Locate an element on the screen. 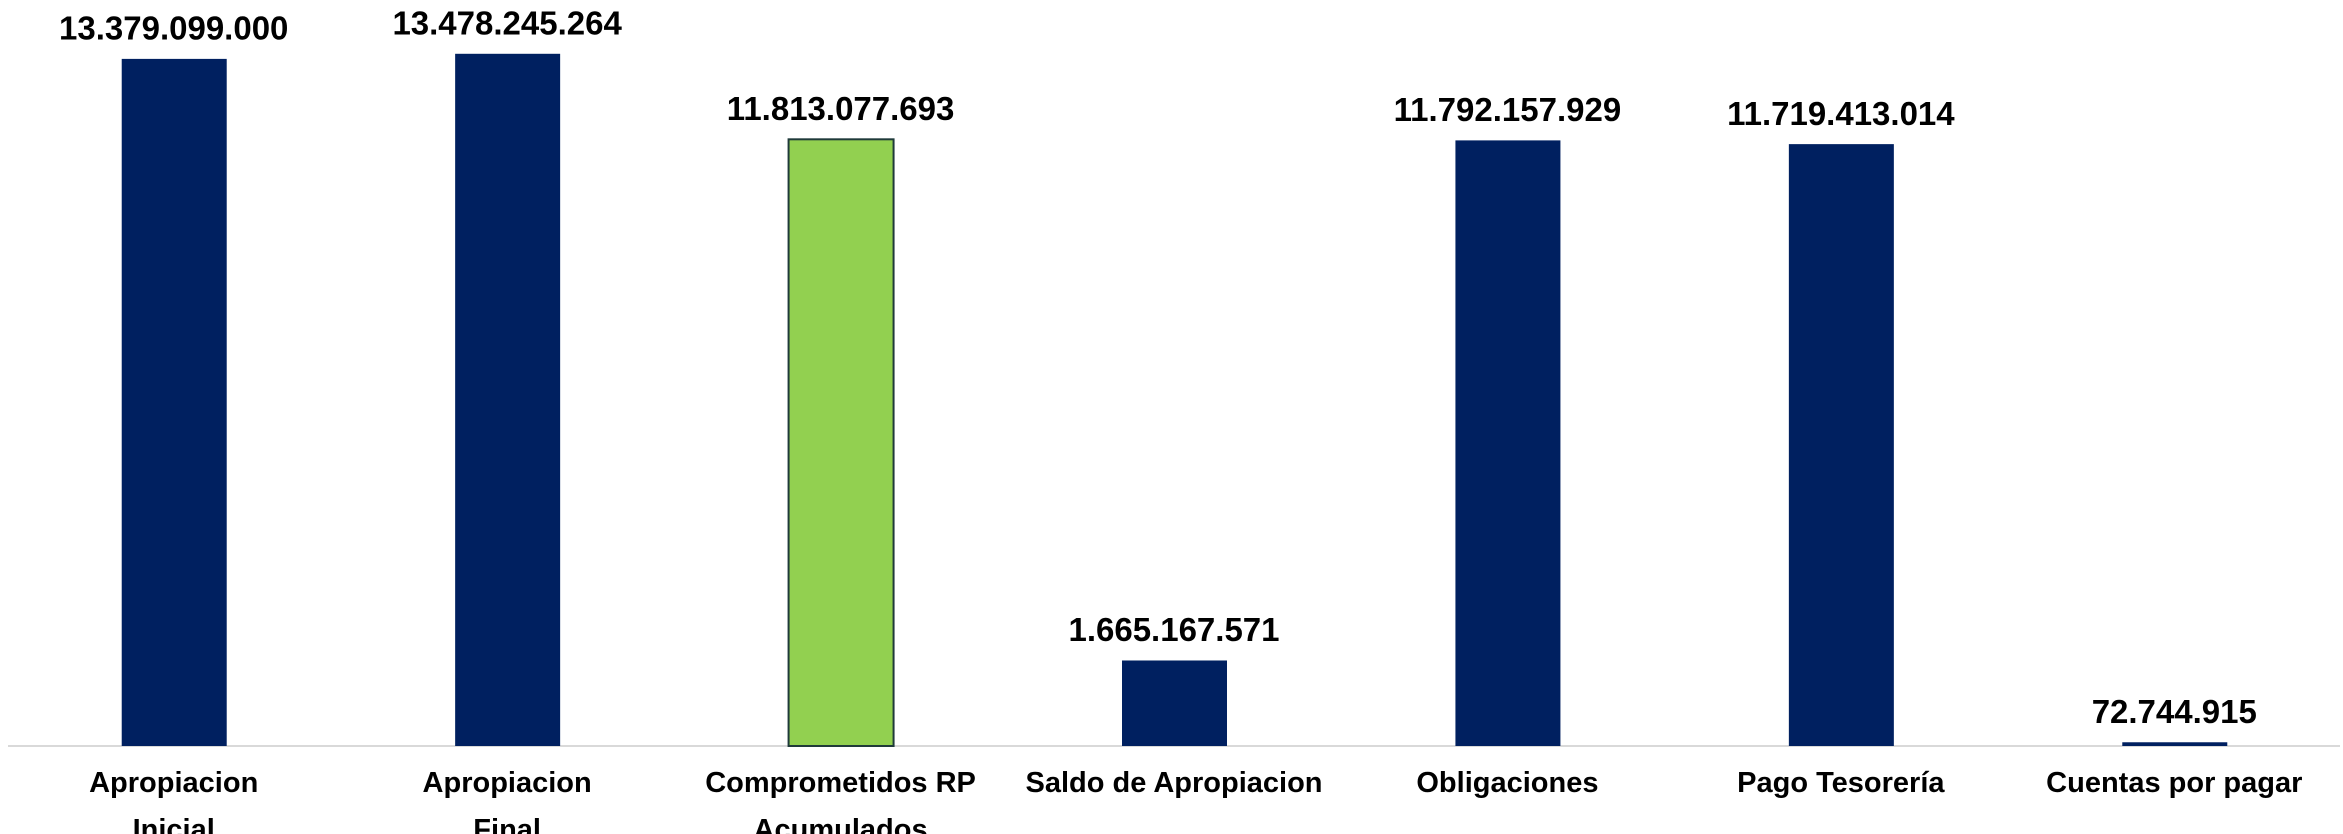 The image size is (2343, 834). value-label: 1.665.167.571 is located at coordinates (1173, 629).